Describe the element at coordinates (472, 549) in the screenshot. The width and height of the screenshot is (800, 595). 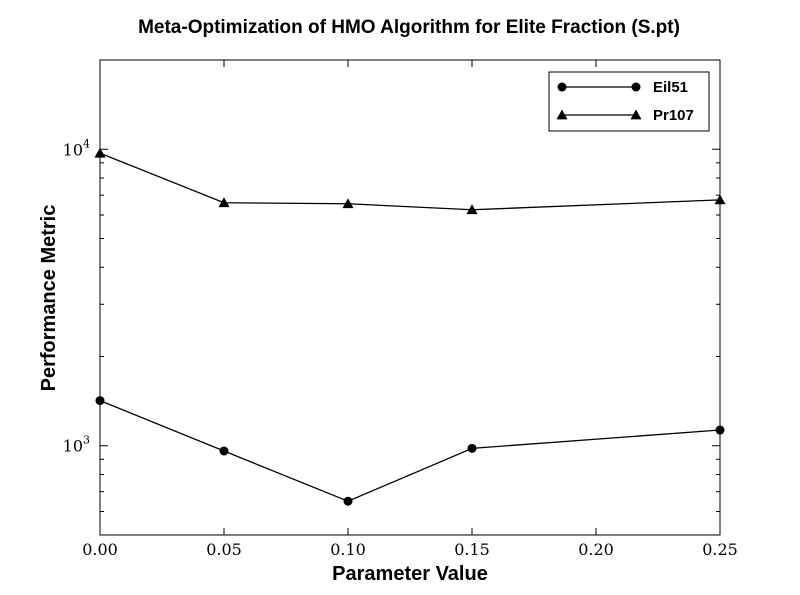
I see `x-tick-label: 0.15` at that location.